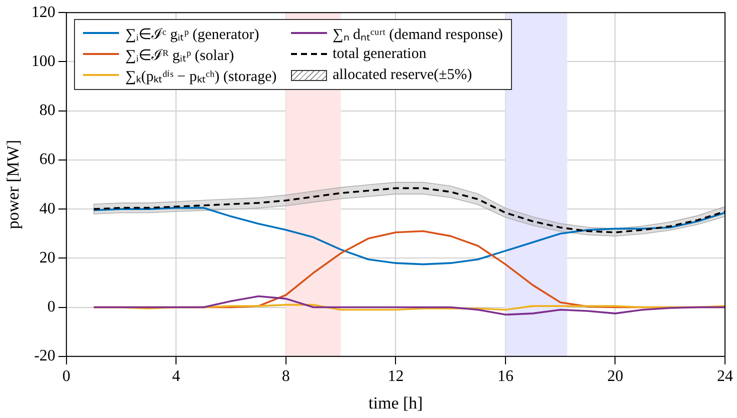  What do you see at coordinates (396, 377) in the screenshot?
I see `x-tick-label: 12` at bounding box center [396, 377].